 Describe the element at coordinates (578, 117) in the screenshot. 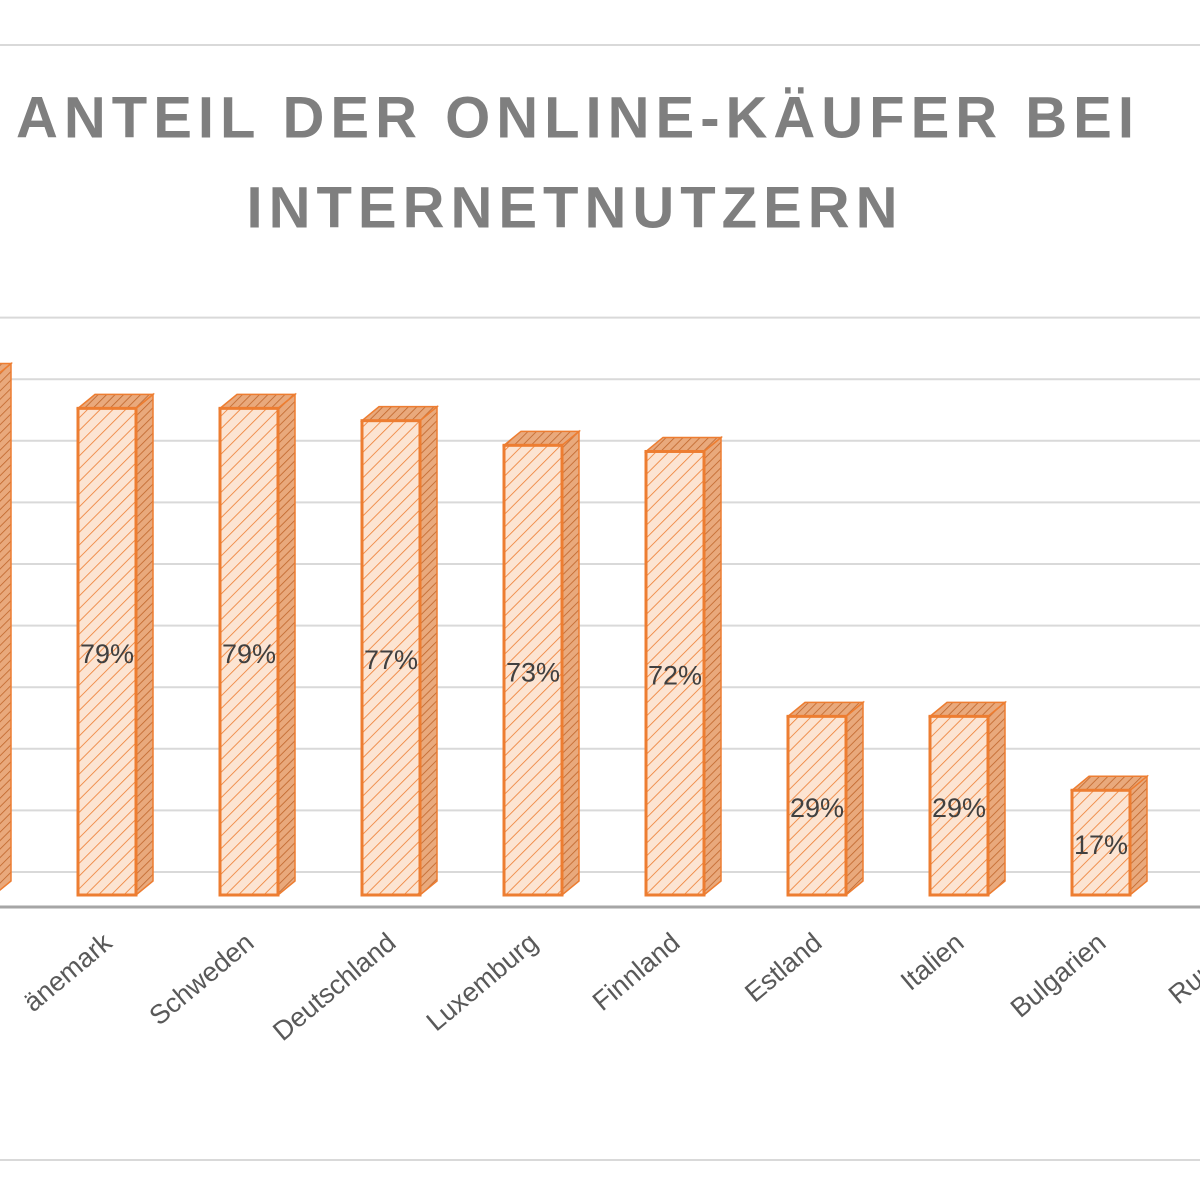

I see `chart-title: ANTEIL DER ONLINE-KÄUFER BEI` at that location.